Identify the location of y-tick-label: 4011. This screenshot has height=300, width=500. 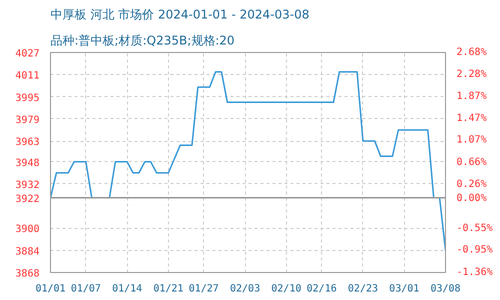
(27, 76).